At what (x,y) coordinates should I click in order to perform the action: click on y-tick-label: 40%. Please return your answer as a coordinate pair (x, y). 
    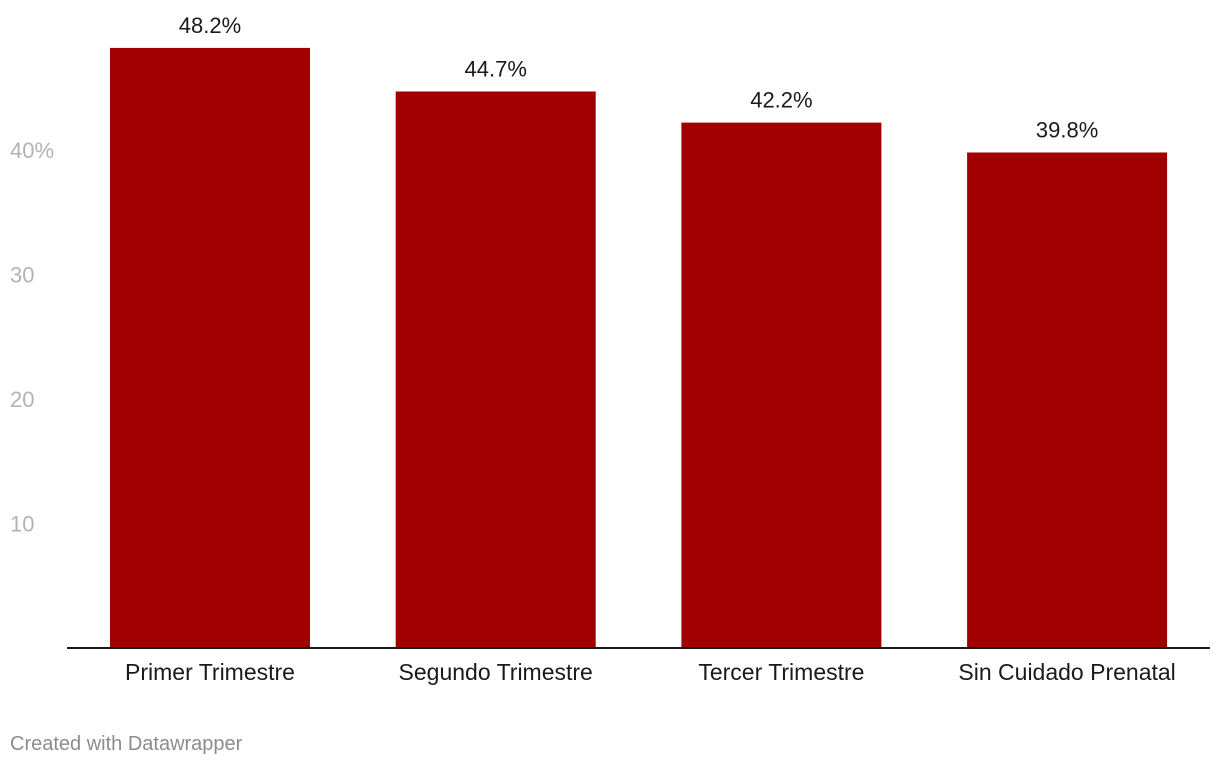
    Looking at the image, I should click on (32, 150).